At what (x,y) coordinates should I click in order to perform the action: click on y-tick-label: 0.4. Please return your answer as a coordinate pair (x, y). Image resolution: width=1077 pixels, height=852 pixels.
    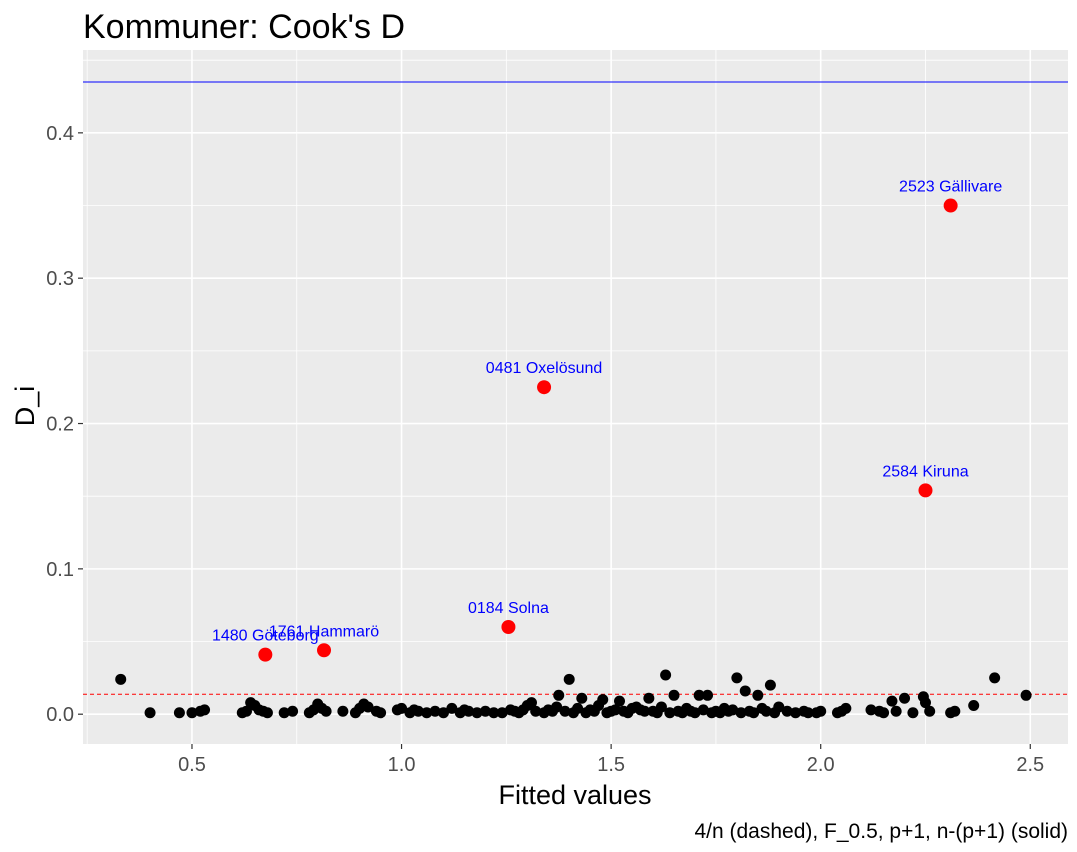
    Looking at the image, I should click on (60, 134).